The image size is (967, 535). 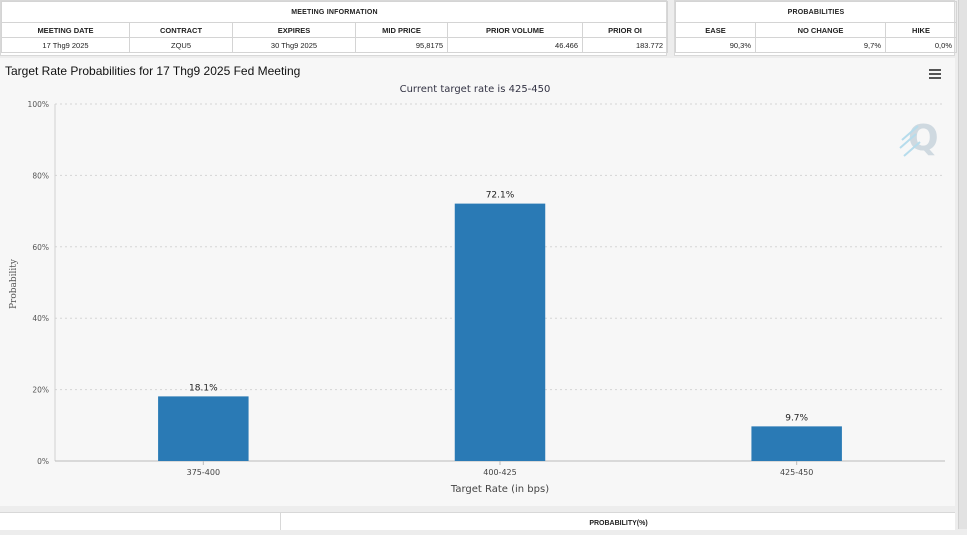 I want to click on x-tick-label: 400-425, so click(x=499, y=472).